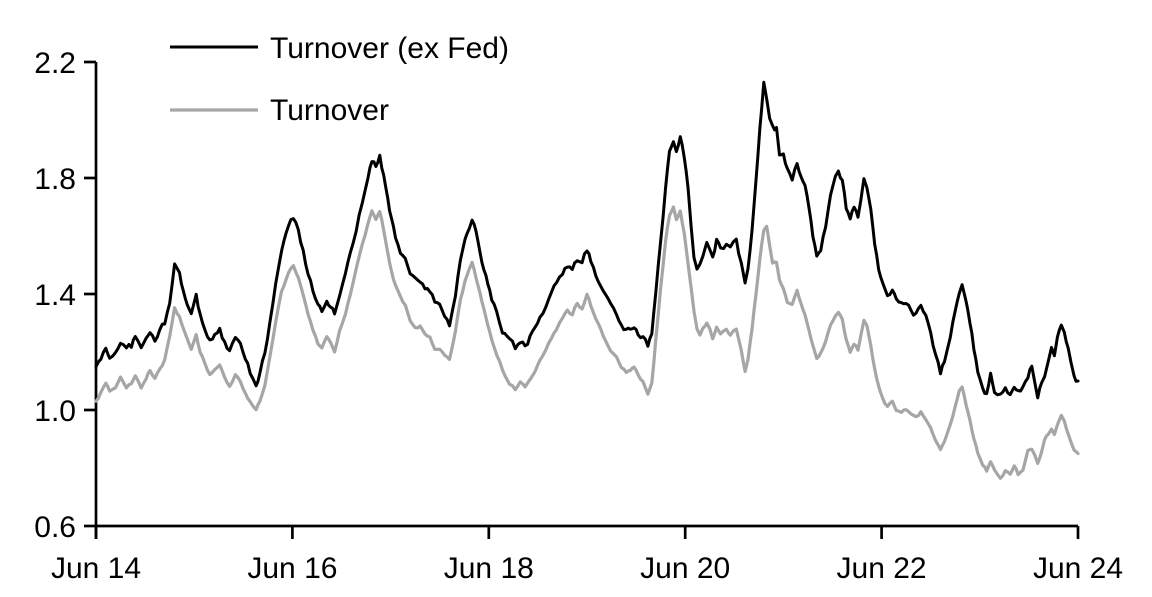 The image size is (1152, 597). I want to click on x-tick-label: Jun 18, so click(489, 568).